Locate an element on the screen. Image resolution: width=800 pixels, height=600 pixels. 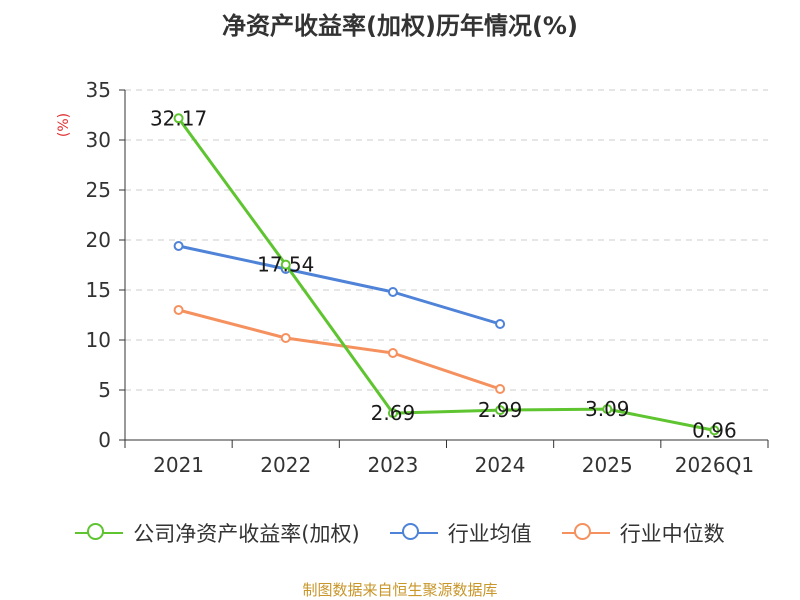
legend-item: 行业中位数 is located at coordinates (643, 533).